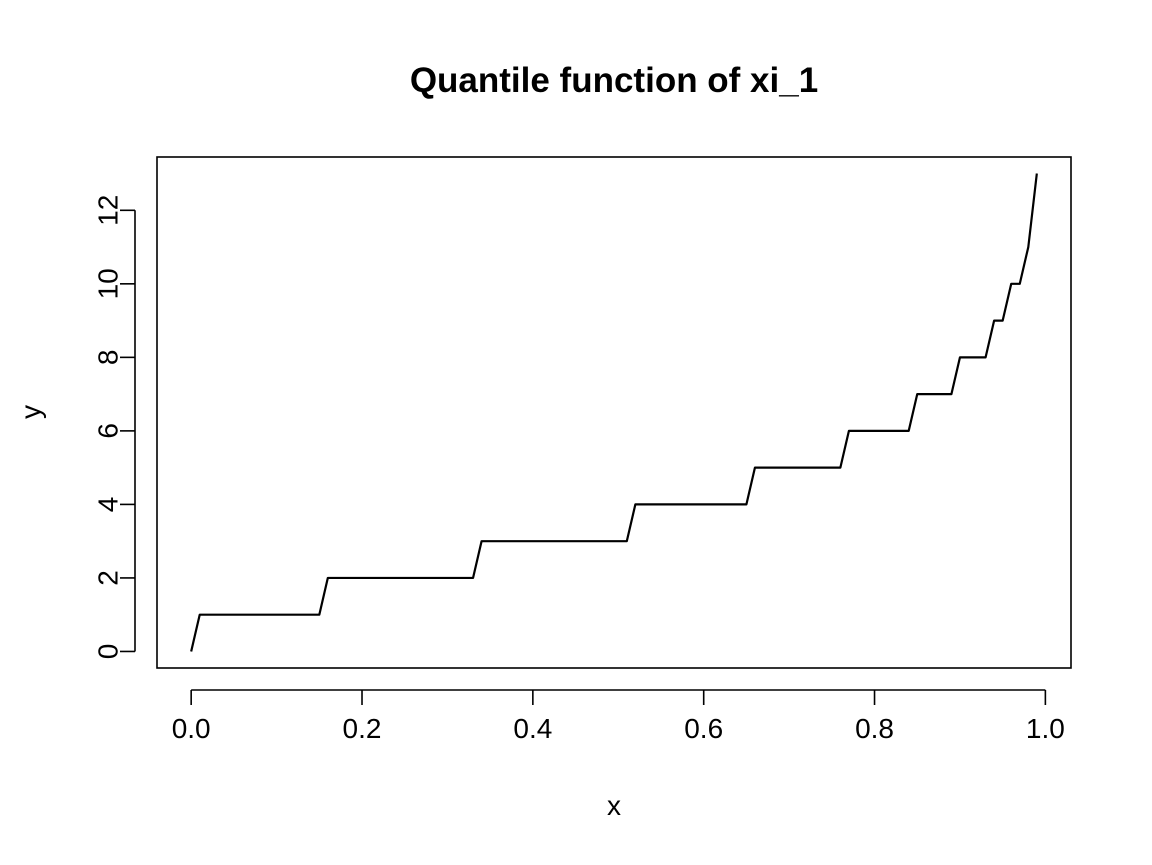 Image resolution: width=1152 pixels, height=865 pixels. I want to click on y-axis: 0 2 4 6 8 10 12, so click(114, 427).